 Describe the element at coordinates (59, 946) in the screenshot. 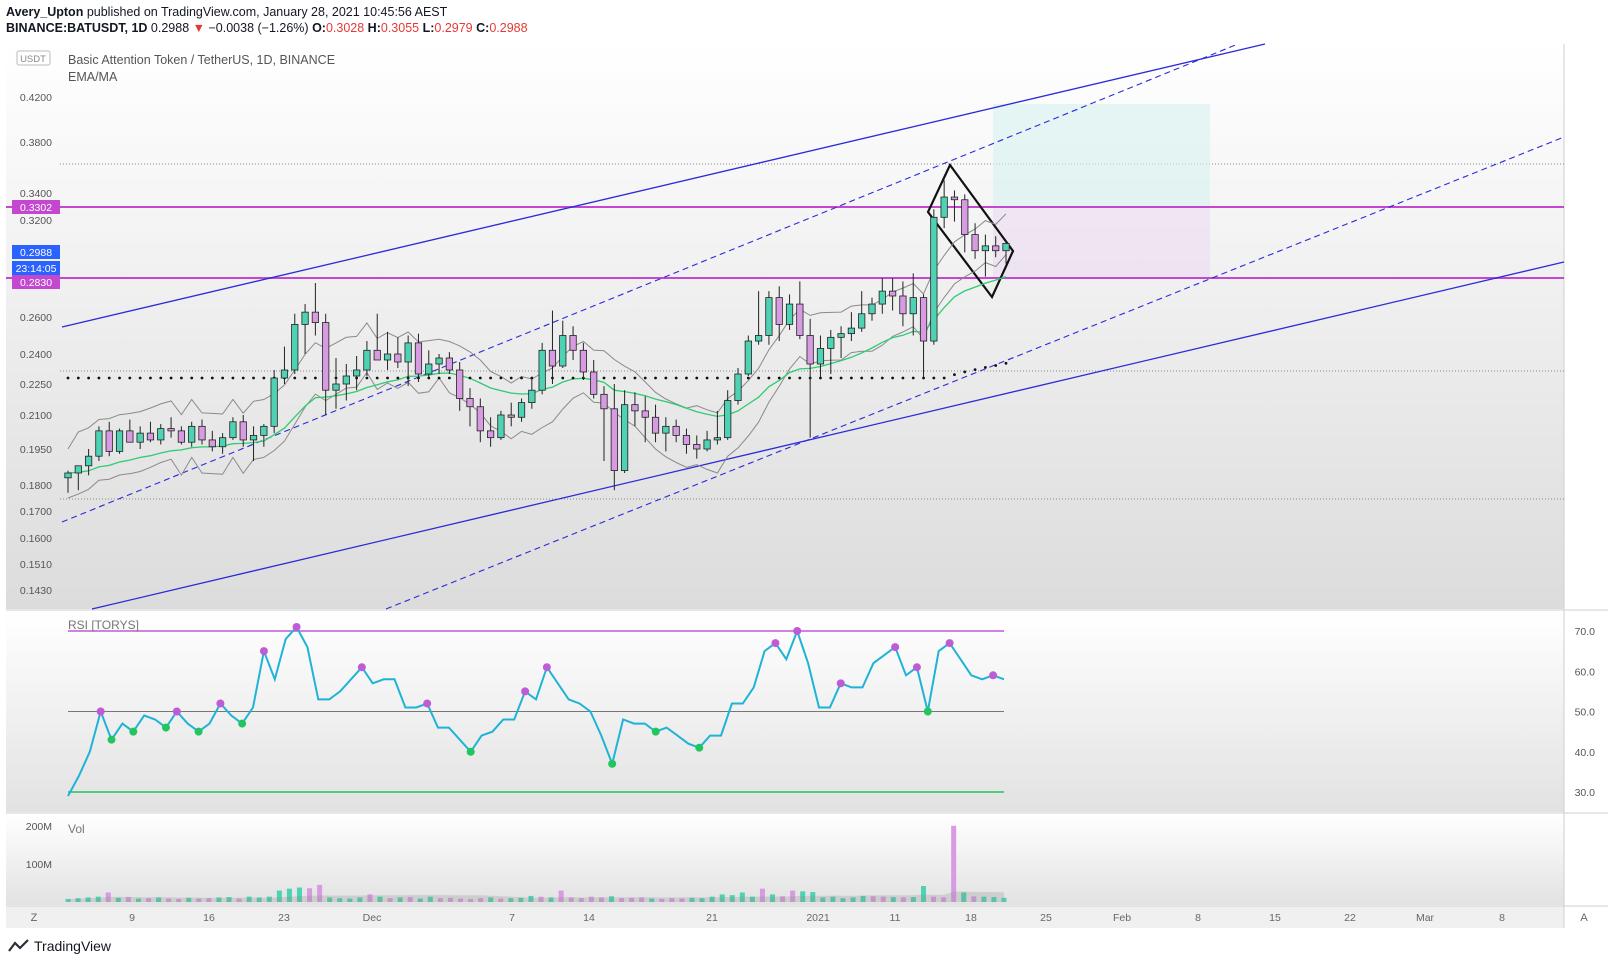

I see `footer-brand: TradingView` at that location.